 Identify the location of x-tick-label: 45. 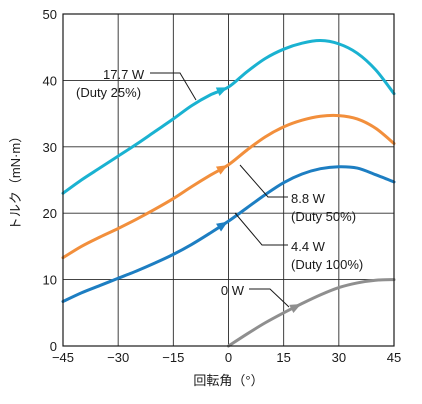
(394, 357).